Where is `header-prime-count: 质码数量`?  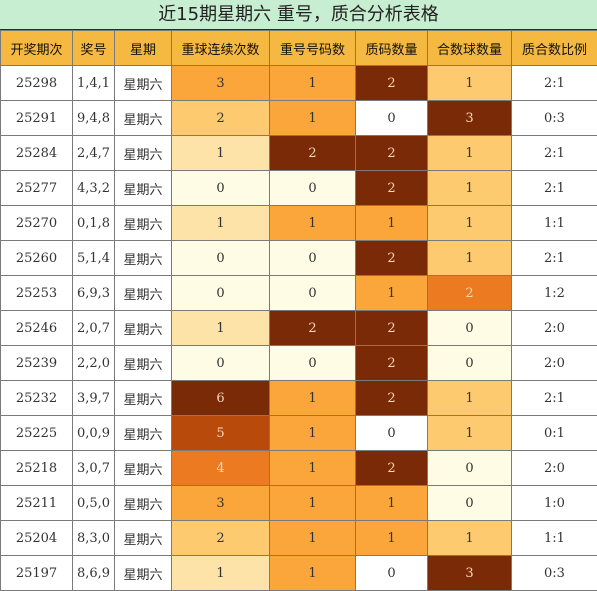
header-prime-count: 质码数量 is located at coordinates (392, 48).